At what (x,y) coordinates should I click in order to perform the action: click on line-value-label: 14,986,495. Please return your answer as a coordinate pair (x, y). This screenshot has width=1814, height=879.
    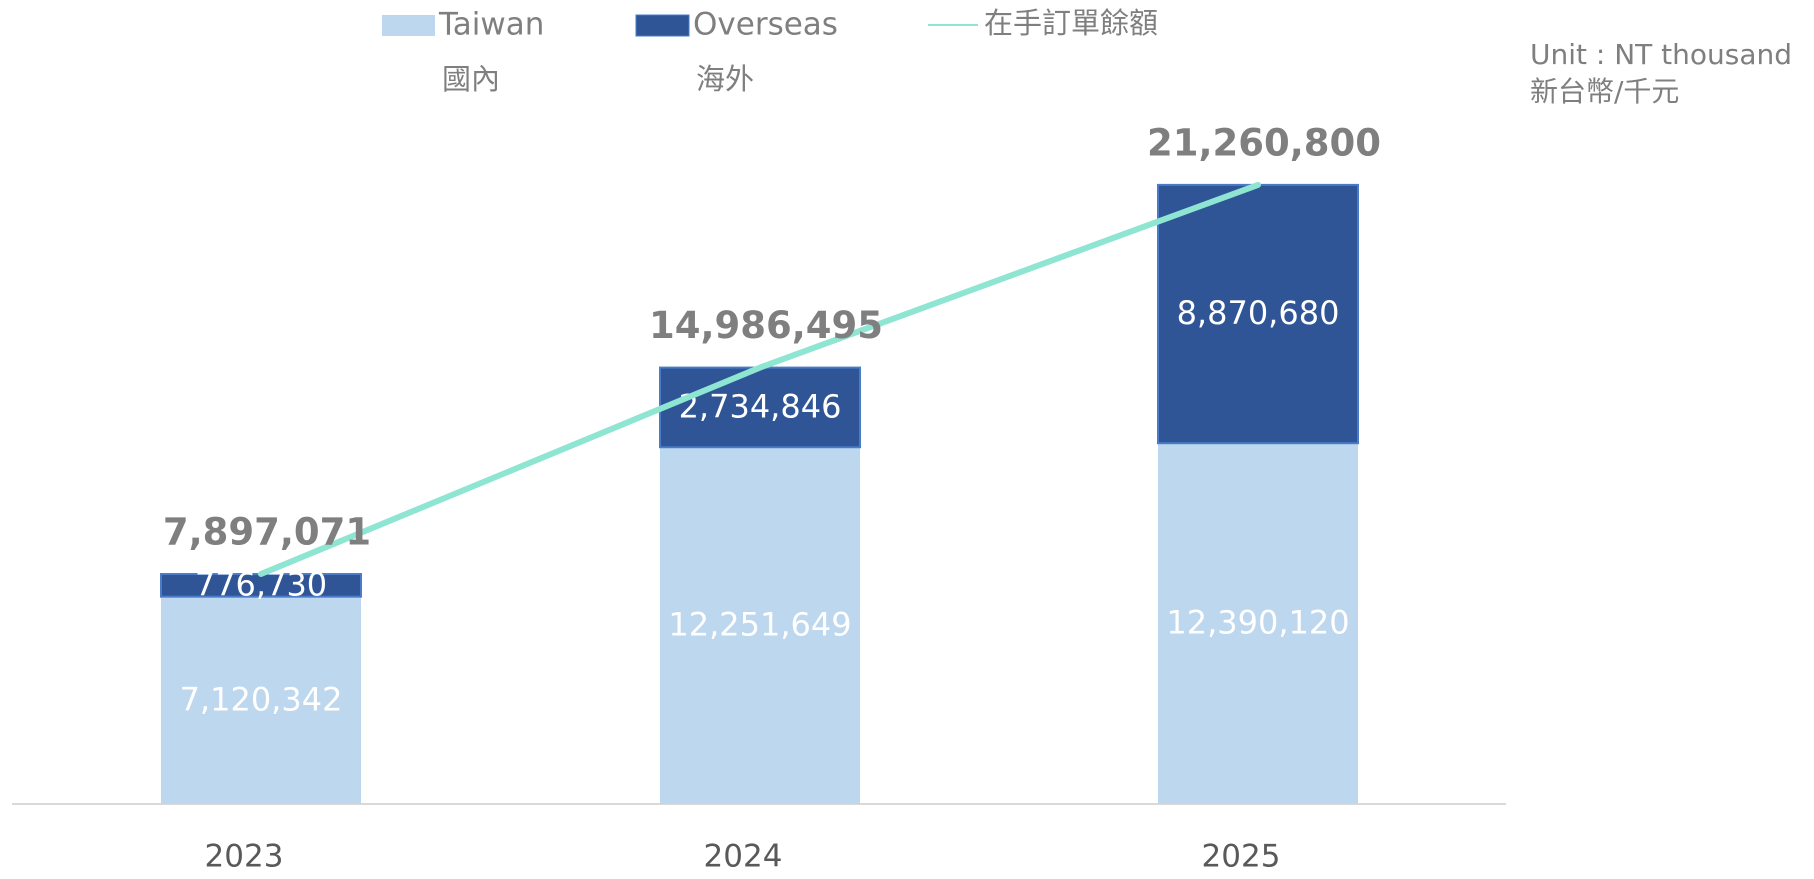
    Looking at the image, I should click on (766, 325).